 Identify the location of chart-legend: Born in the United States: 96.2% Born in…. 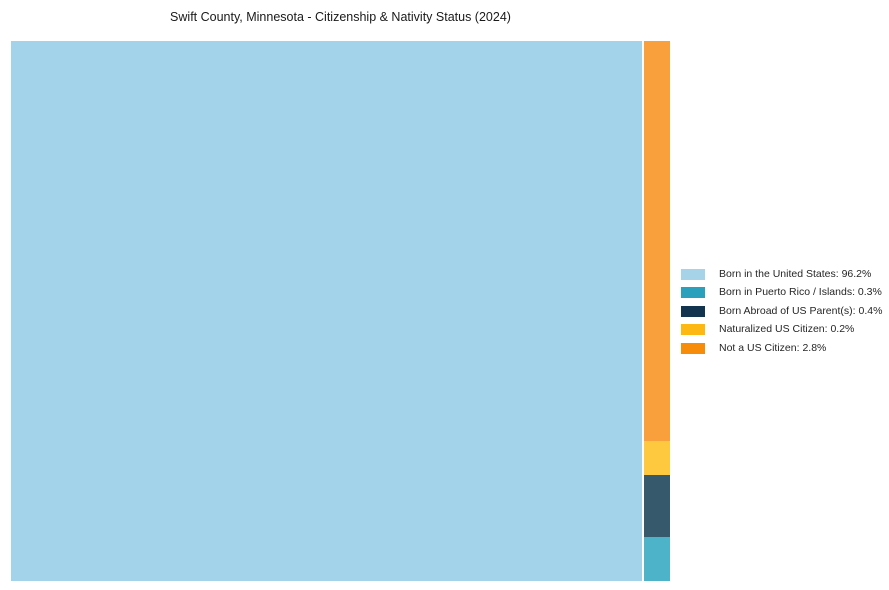
(781, 311).